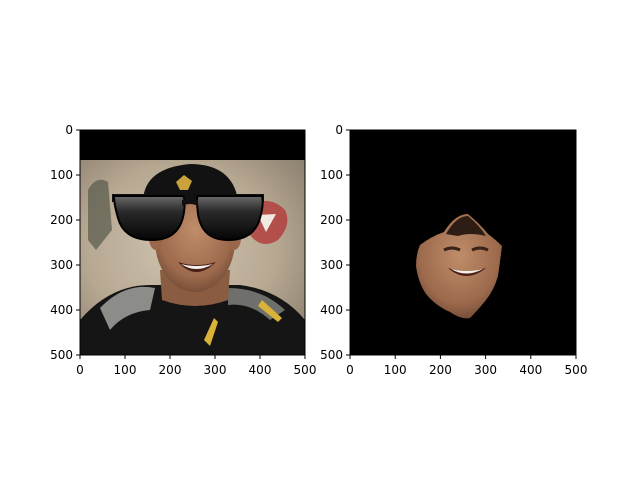 Image resolution: width=640 pixels, height=480 pixels. I want to click on segmented-face-teeth, so click(467, 271).